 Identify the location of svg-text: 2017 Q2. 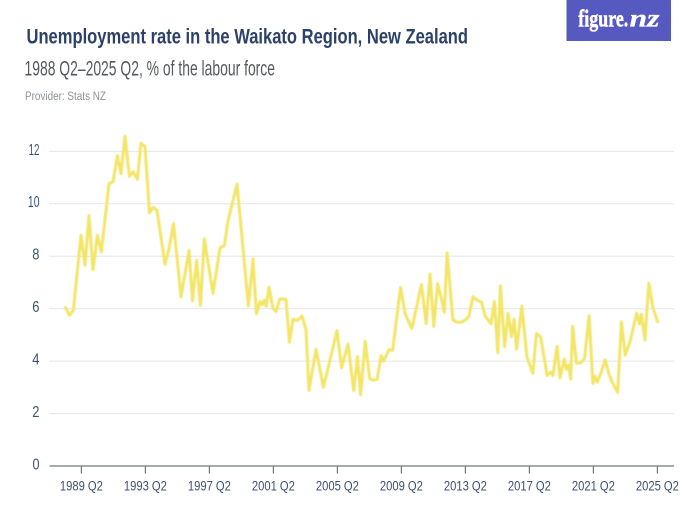
(529, 487).